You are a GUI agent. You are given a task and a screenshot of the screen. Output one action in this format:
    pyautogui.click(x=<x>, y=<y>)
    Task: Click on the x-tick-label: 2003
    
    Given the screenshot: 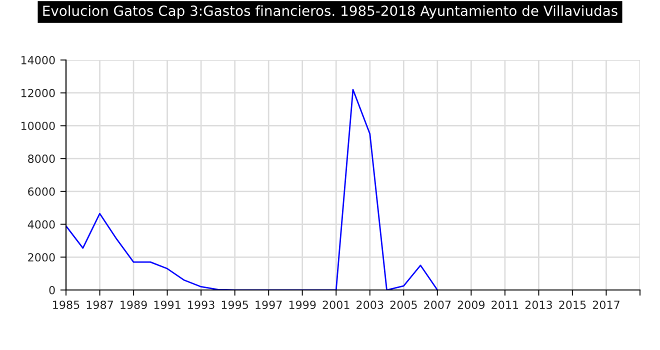 What is the action you would take?
    pyautogui.click(x=370, y=305)
    